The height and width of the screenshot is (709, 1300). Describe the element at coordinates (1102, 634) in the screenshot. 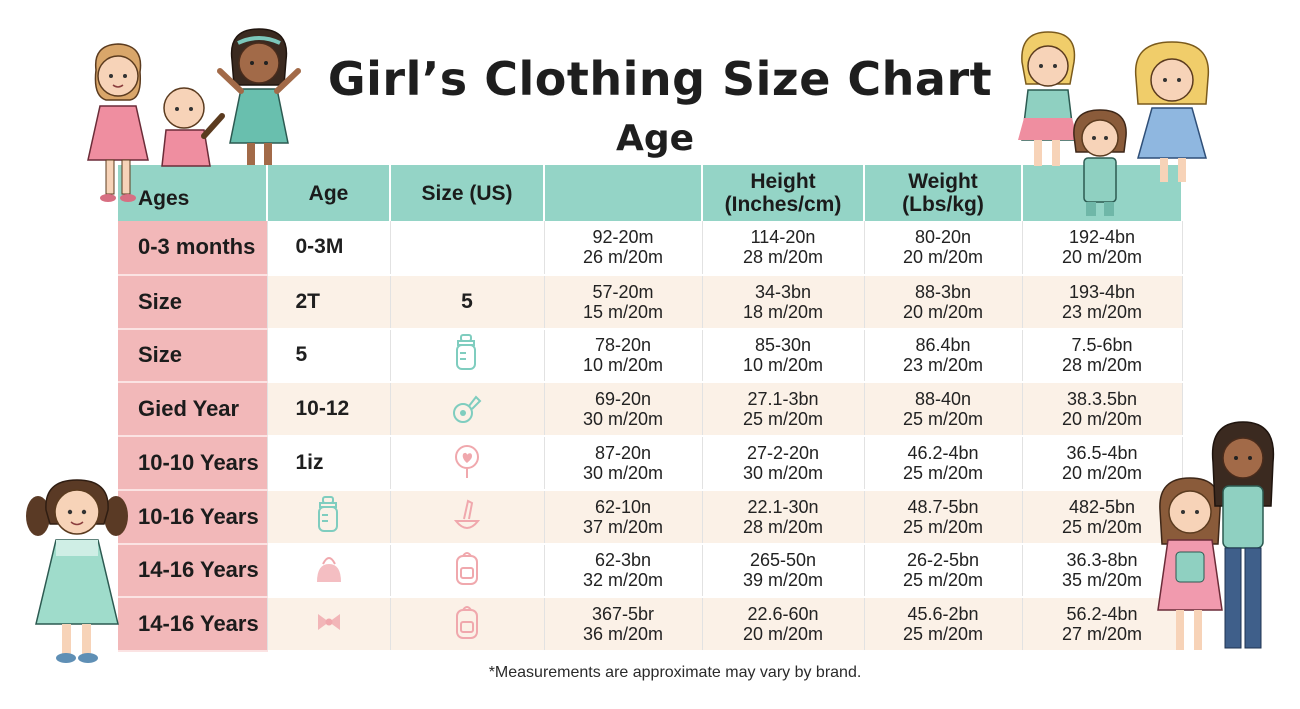

I see `measurement-line-2: 27 m/20m` at that location.